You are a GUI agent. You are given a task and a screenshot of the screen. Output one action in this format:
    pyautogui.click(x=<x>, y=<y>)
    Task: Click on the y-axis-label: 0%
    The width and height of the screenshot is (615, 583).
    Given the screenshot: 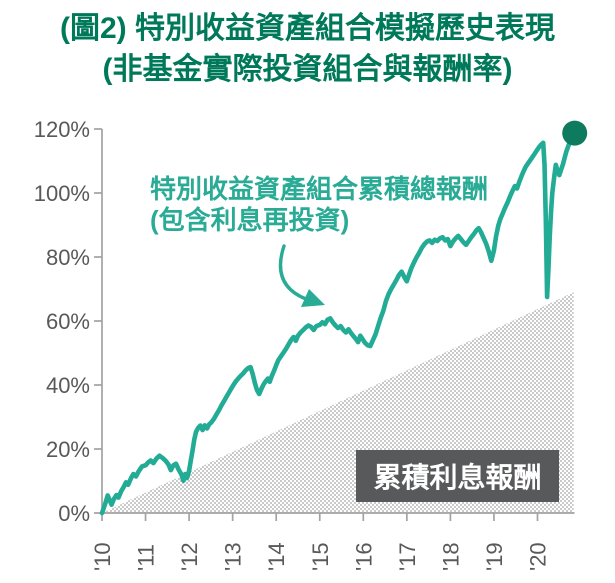 What is the action you would take?
    pyautogui.click(x=74, y=513)
    